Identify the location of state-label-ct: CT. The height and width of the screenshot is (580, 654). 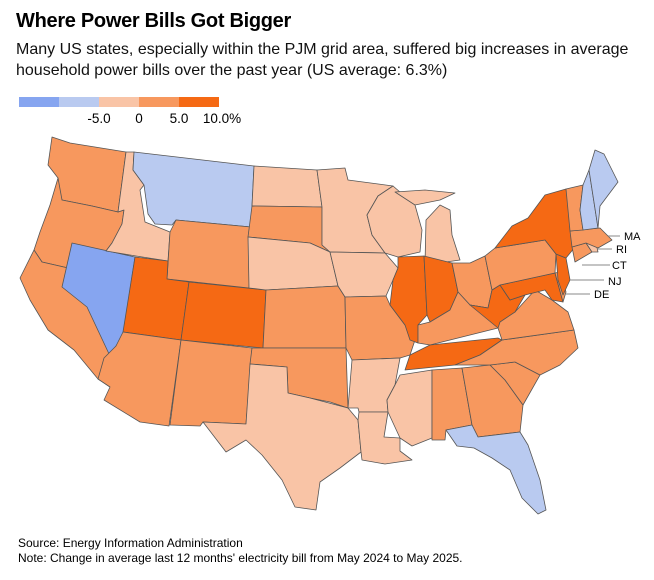
(619, 266).